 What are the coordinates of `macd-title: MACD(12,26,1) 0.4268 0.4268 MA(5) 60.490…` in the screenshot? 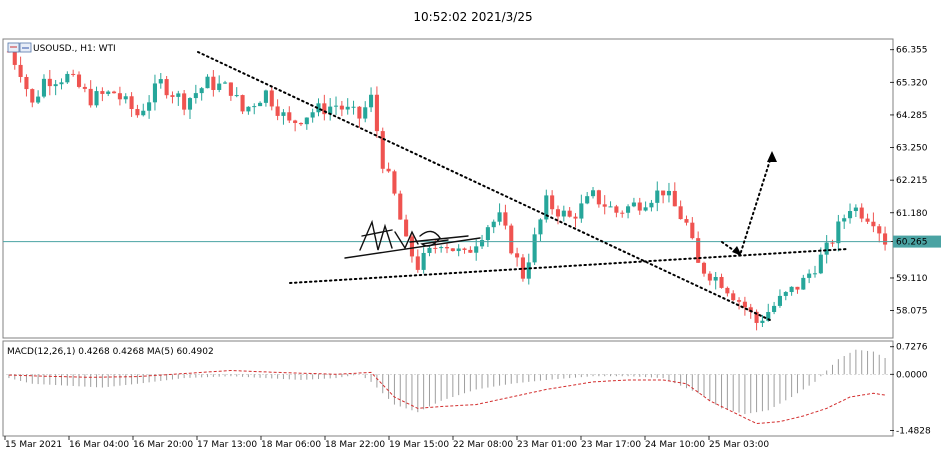 It's located at (110, 352).